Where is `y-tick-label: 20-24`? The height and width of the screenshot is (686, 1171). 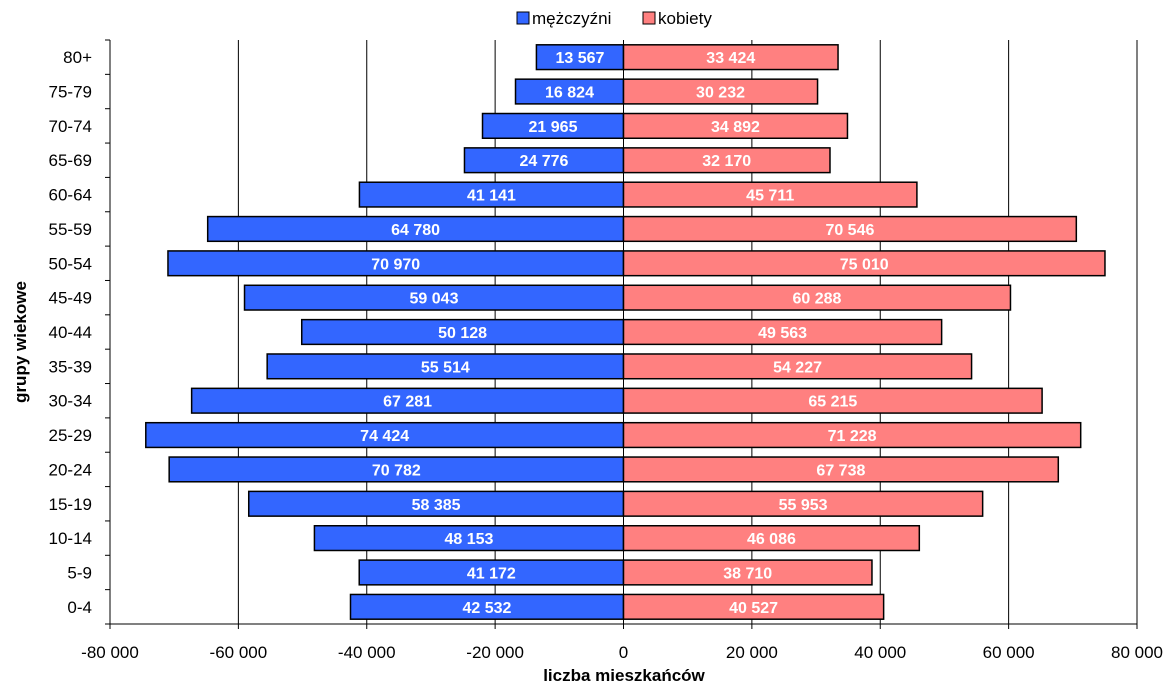
y-tick-label: 20-24 is located at coordinates (70, 469).